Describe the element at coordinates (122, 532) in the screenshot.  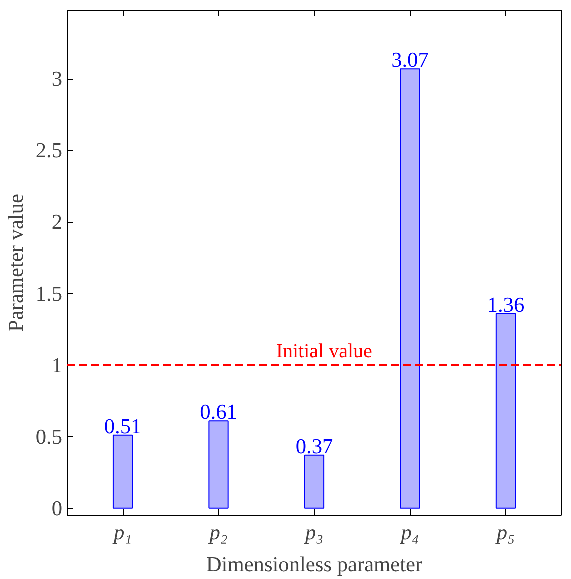
I see `x-tick-label: p₁` at that location.